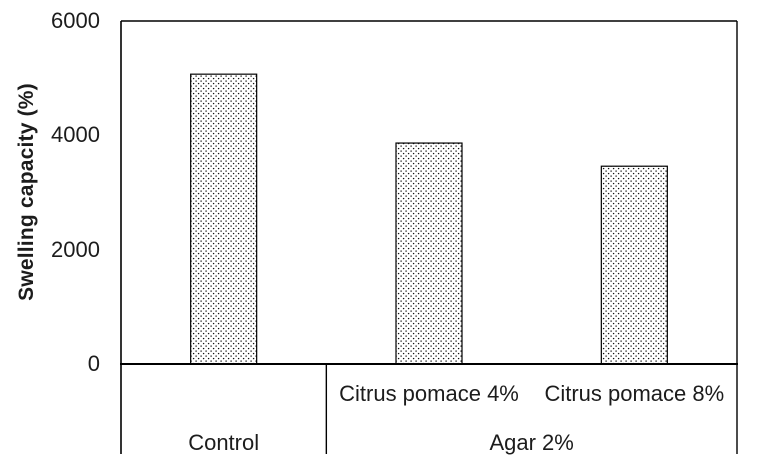  I want to click on y-axis-title: Swelling capacity (%), so click(26, 192).